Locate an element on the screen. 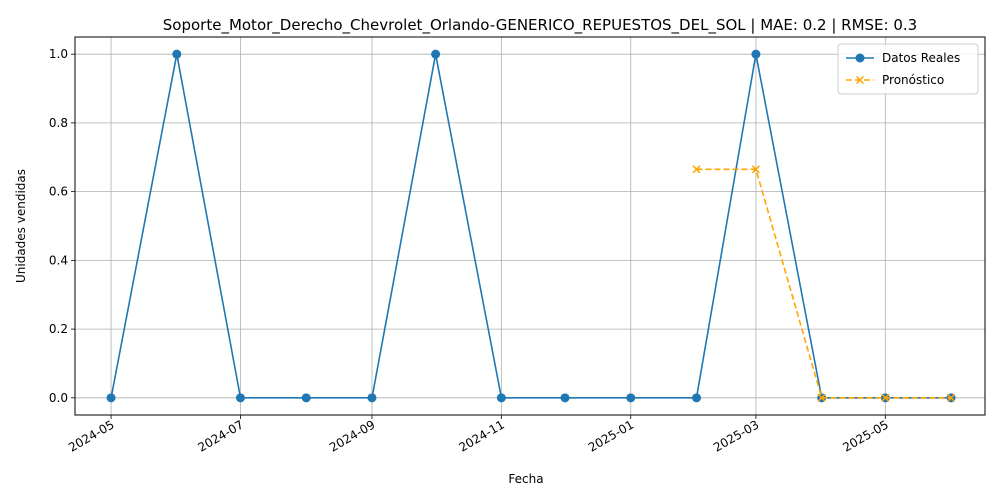 The image size is (1000, 504). x-tick-label: 2025-03 is located at coordinates (736, 435).